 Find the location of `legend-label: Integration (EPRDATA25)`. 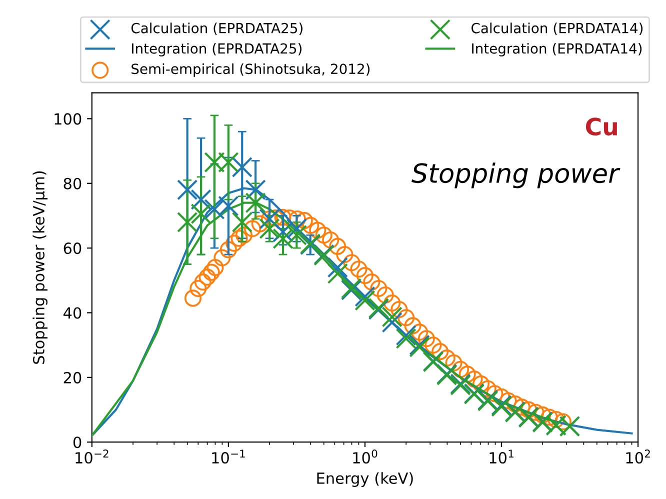

legend-label: Integration (EPRDATA25) is located at coordinates (217, 49).